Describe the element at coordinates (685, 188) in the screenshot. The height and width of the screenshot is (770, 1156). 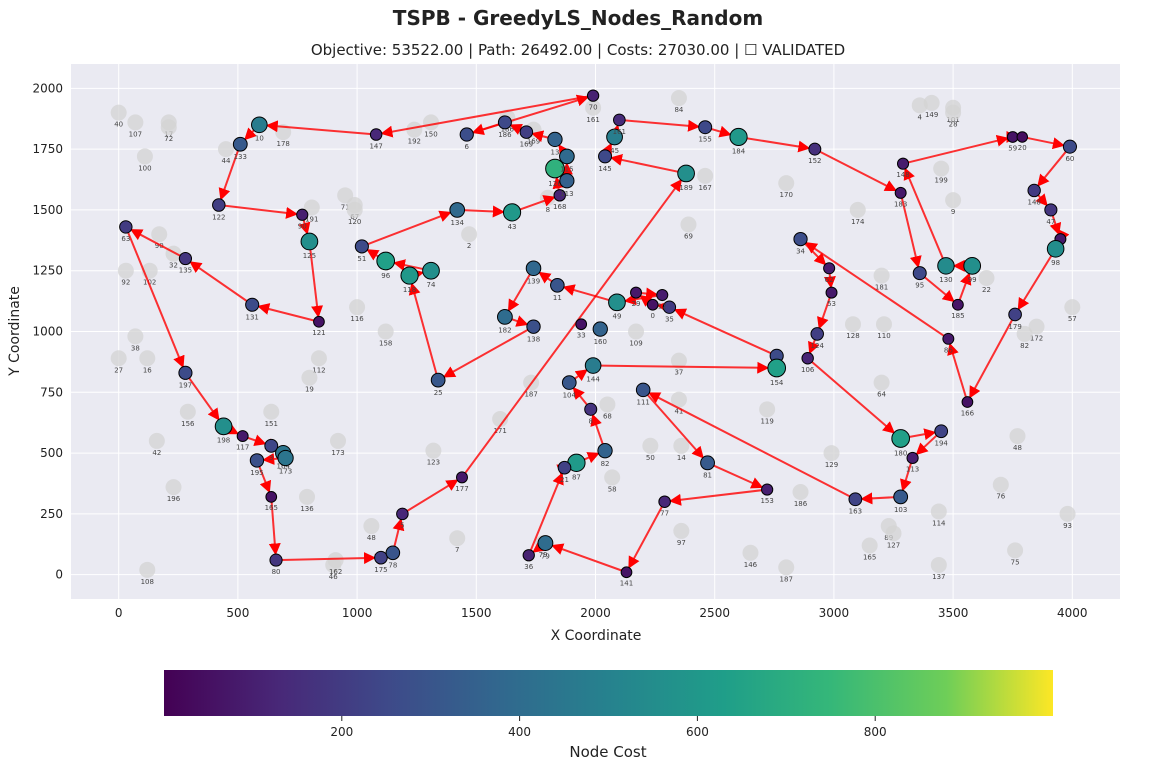
I see `node-label: 189` at that location.